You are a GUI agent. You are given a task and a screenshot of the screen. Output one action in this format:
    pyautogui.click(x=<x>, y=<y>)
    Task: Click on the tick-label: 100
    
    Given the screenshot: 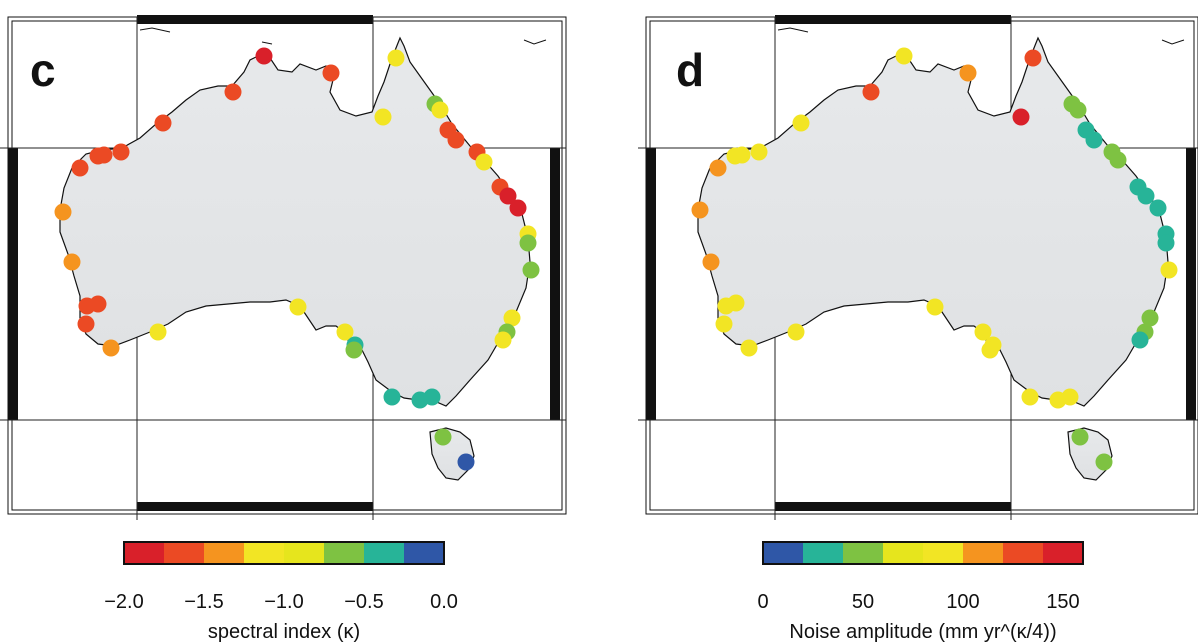 What is the action you would take?
    pyautogui.click(x=962, y=602)
    